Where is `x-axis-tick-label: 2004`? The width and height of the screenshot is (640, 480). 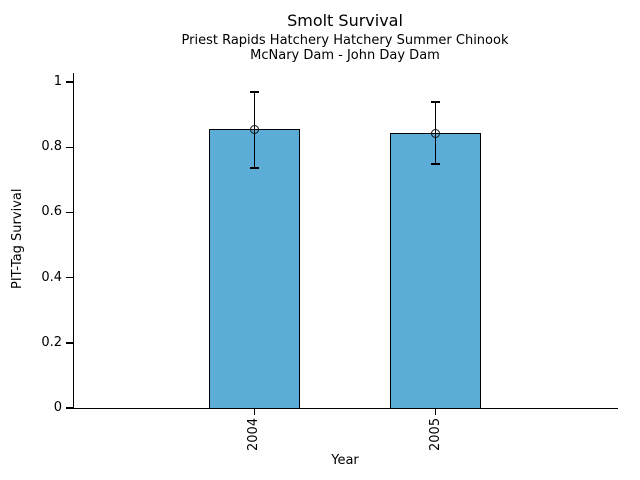
x-axis-tick-label: 2004 is located at coordinates (254, 434).